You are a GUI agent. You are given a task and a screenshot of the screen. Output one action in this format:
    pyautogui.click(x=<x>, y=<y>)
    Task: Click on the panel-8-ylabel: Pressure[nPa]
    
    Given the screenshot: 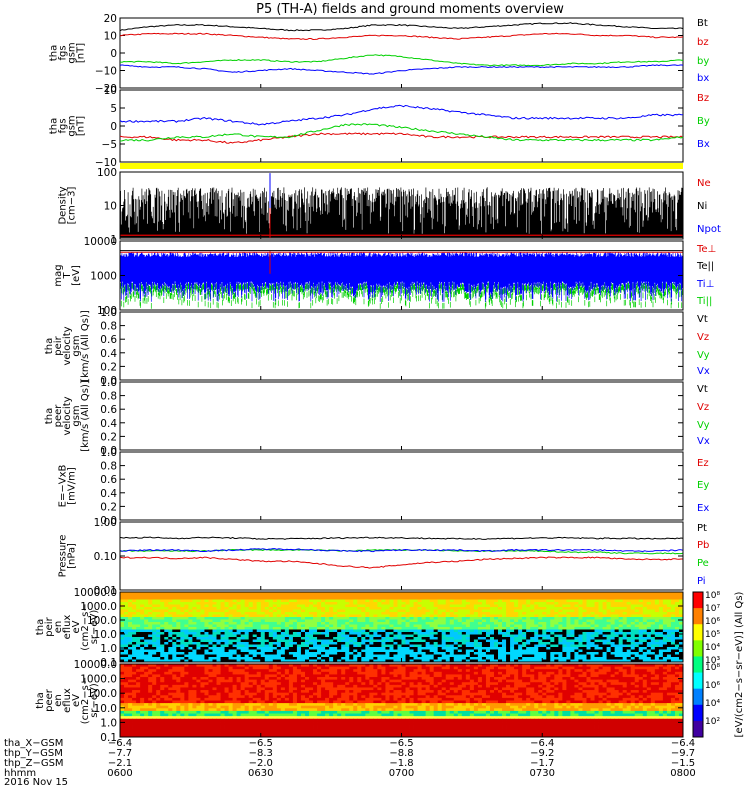 What is the action you would take?
    pyautogui.click(x=68, y=556)
    